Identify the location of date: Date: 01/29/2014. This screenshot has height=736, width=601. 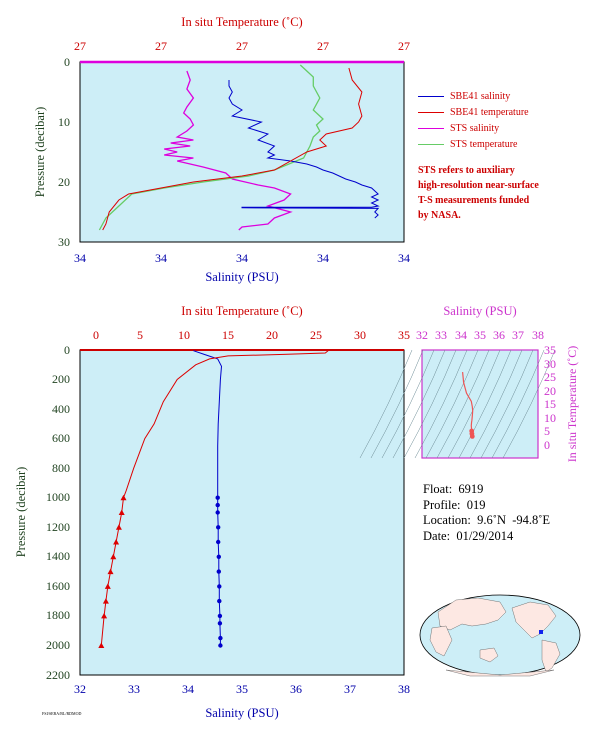
(468, 535).